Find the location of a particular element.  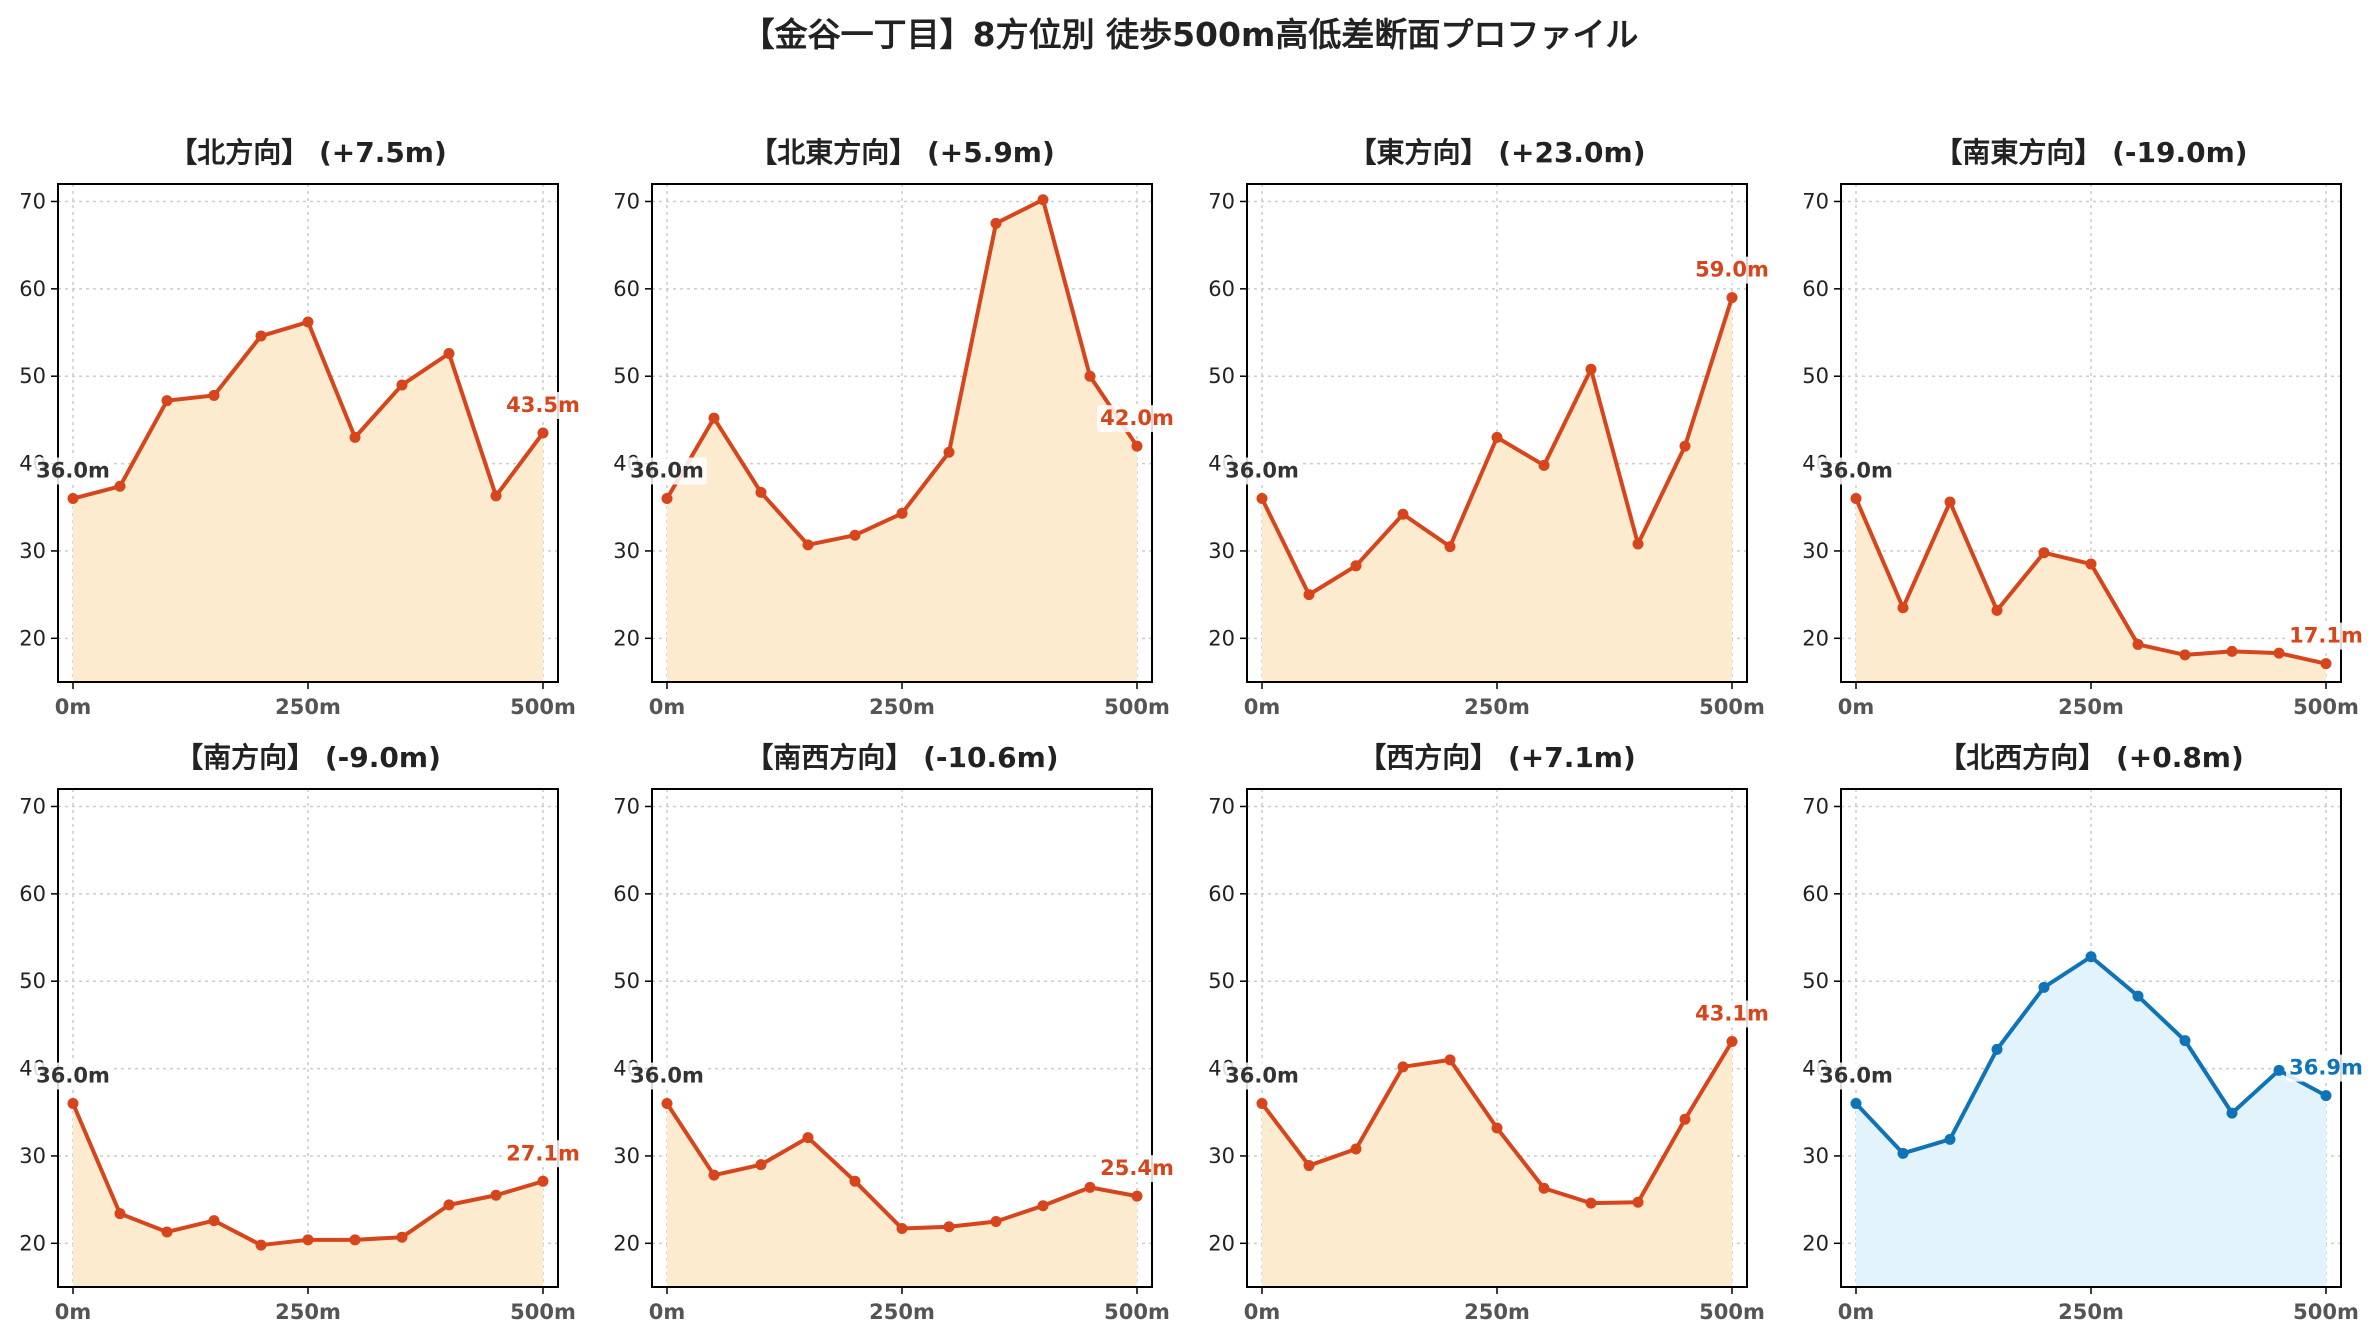

panel-title: 【北東方向】 (+5.9m) is located at coordinates (902, 152).